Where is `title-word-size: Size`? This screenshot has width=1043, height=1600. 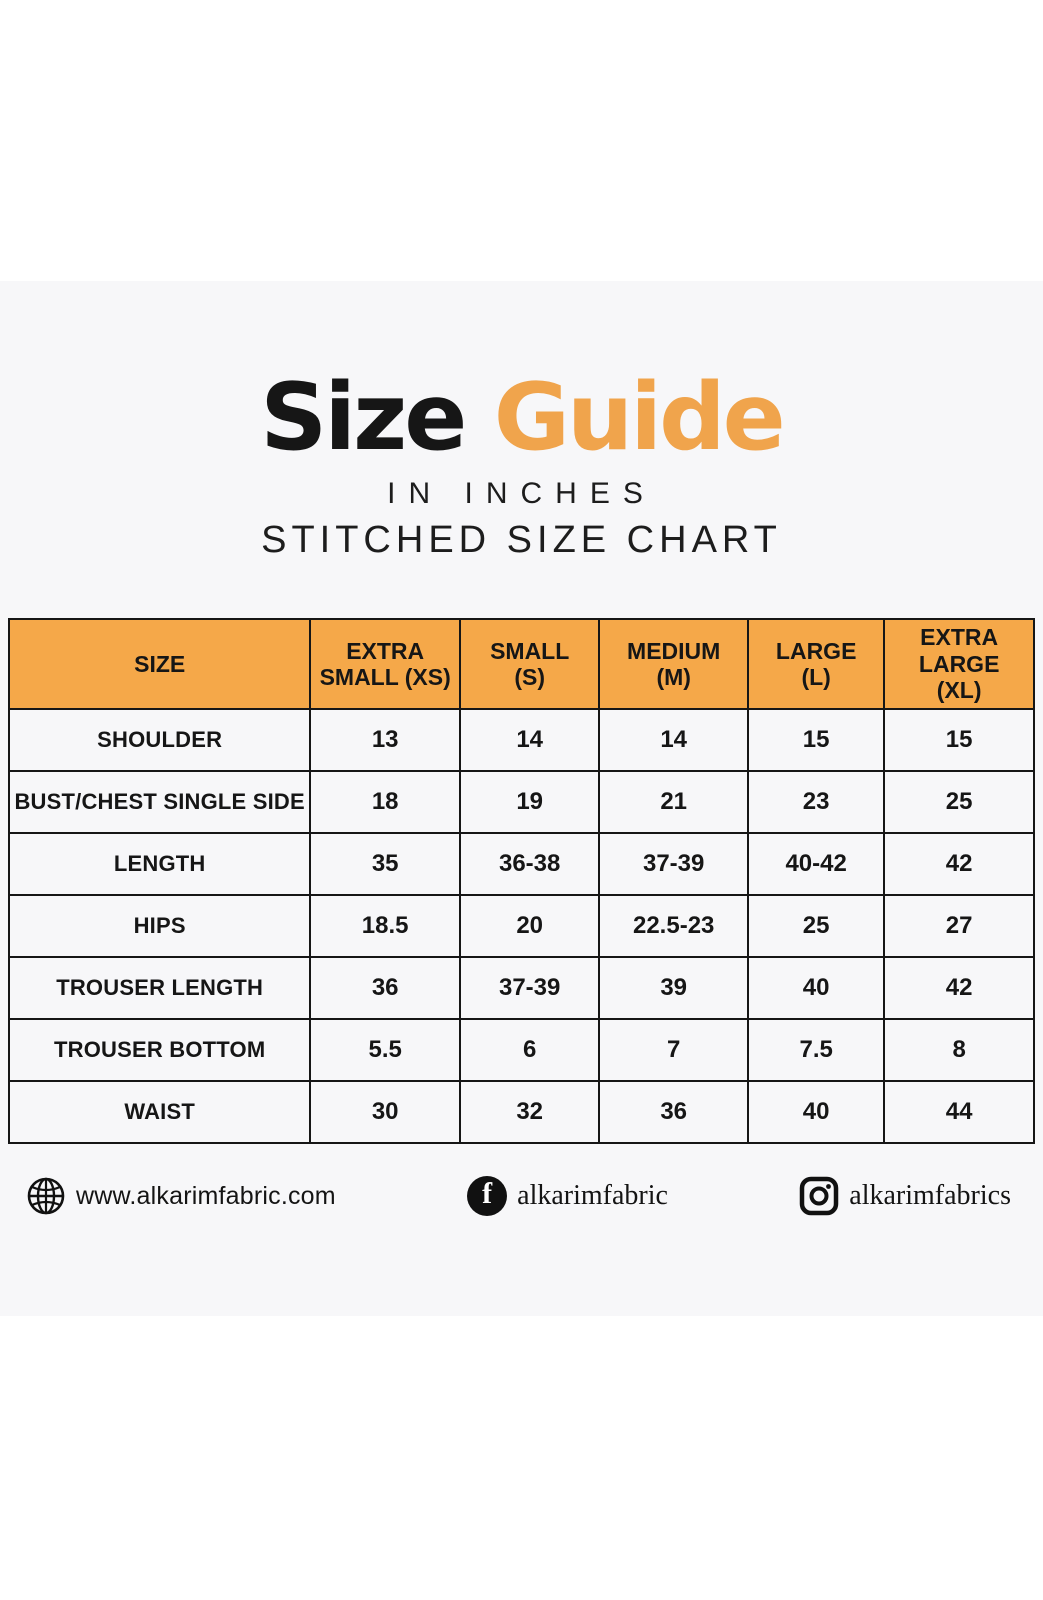
title-word-size: Size is located at coordinates (363, 417).